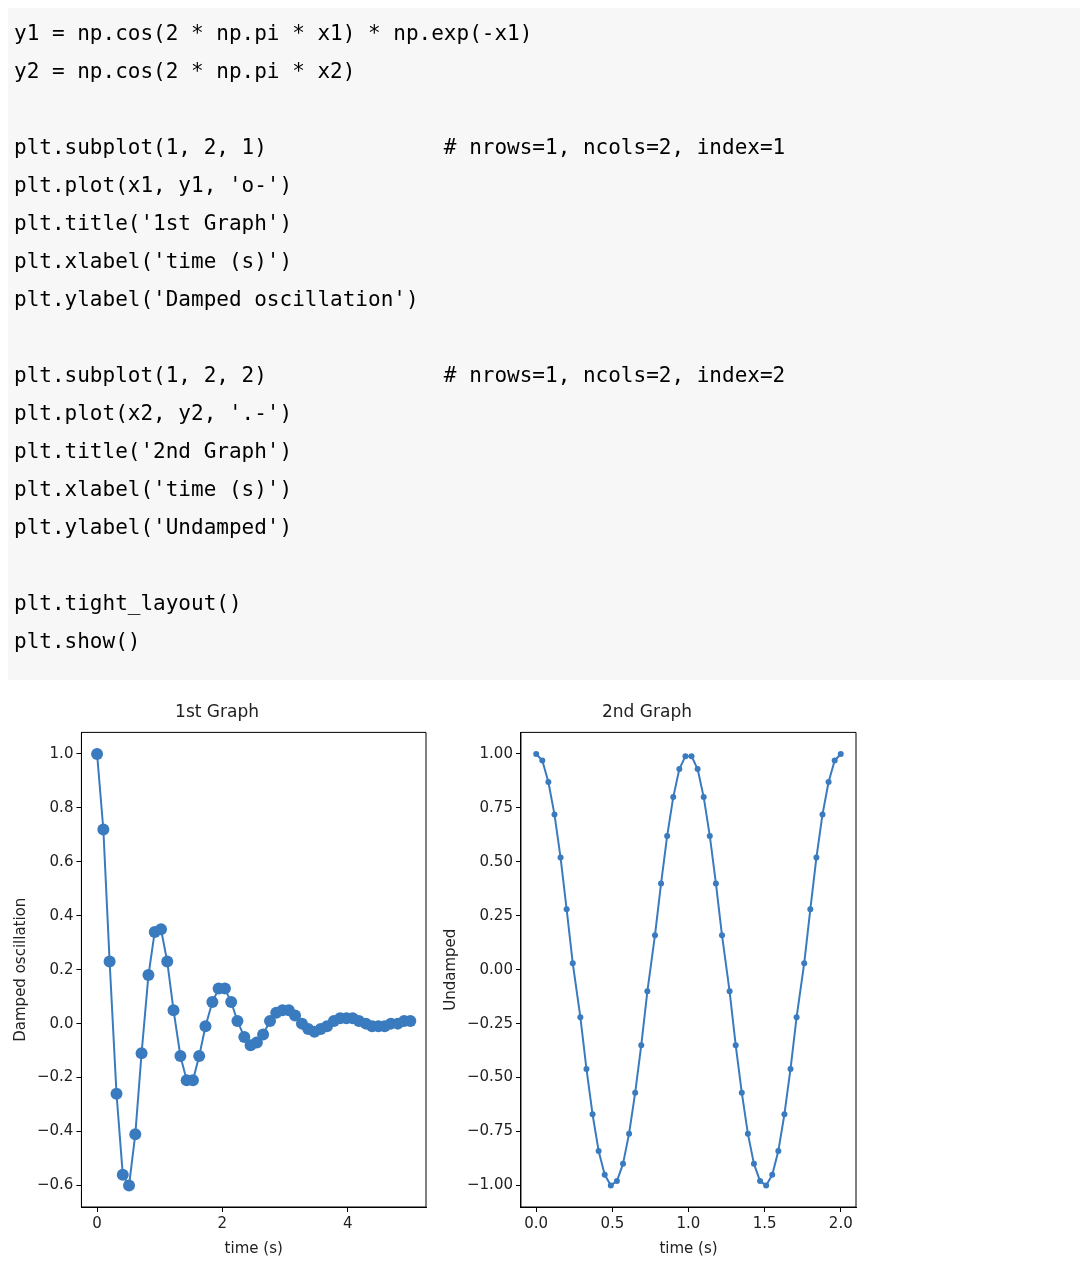 The image size is (1088, 1266). Describe the element at coordinates (222, 1222) in the screenshot. I see `x-tick-label: 2` at that location.